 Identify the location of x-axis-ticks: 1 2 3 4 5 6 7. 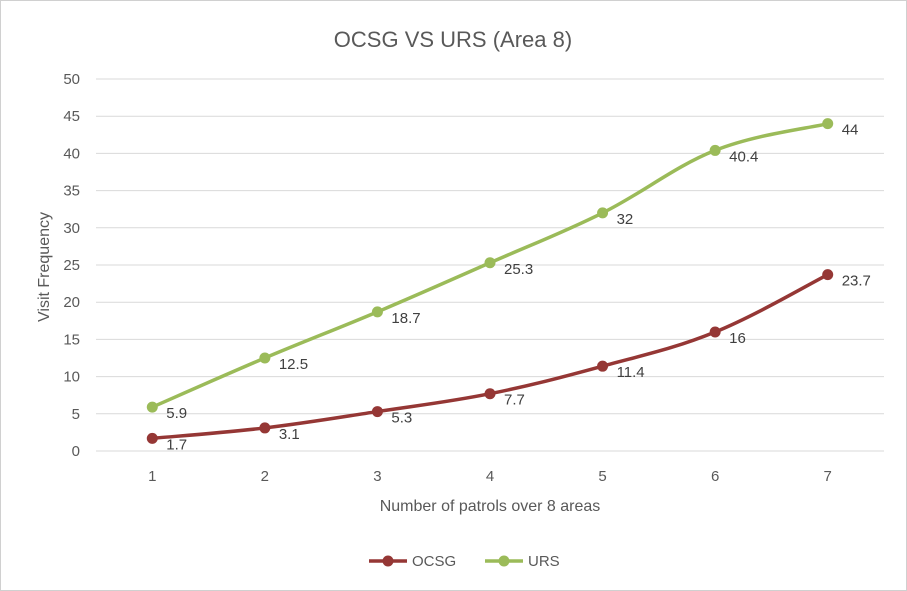
(490, 476).